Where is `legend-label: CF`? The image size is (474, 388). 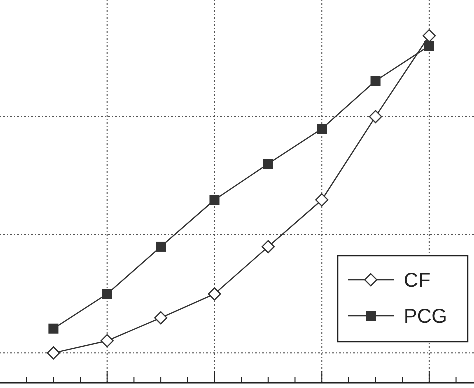 legend-label: CF is located at coordinates (417, 281).